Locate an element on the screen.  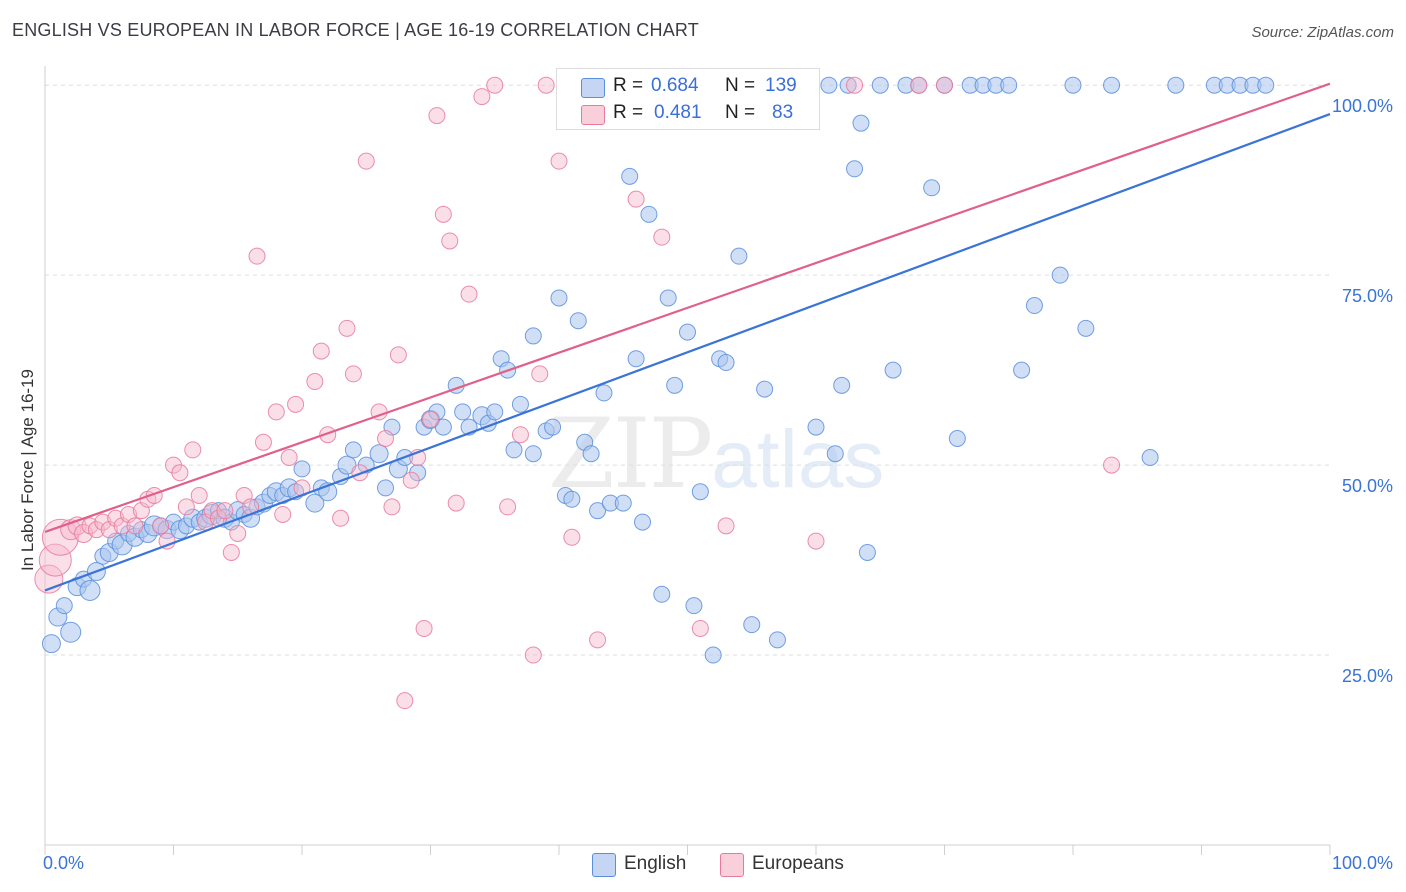
y-tick-label: 75.0% is located at coordinates (1367, 296).